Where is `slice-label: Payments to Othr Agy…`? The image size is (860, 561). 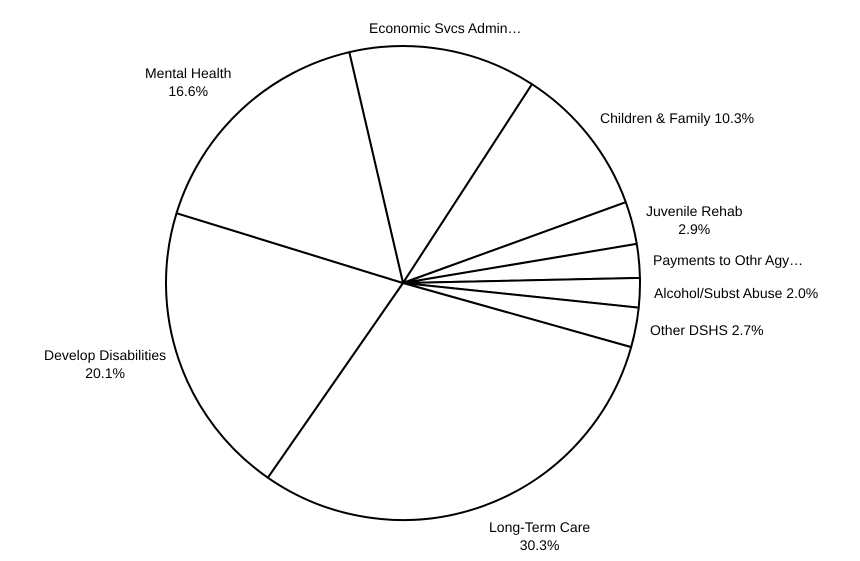
slice-label: Payments to Othr Agy… is located at coordinates (728, 260).